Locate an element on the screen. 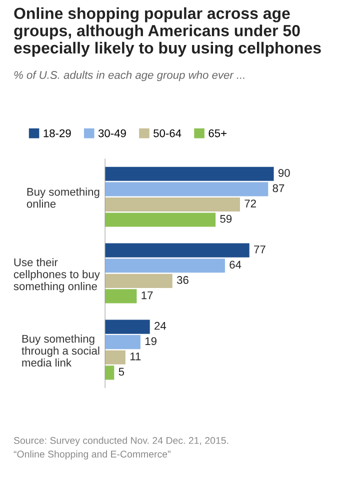  data-label: 72 is located at coordinates (250, 204).